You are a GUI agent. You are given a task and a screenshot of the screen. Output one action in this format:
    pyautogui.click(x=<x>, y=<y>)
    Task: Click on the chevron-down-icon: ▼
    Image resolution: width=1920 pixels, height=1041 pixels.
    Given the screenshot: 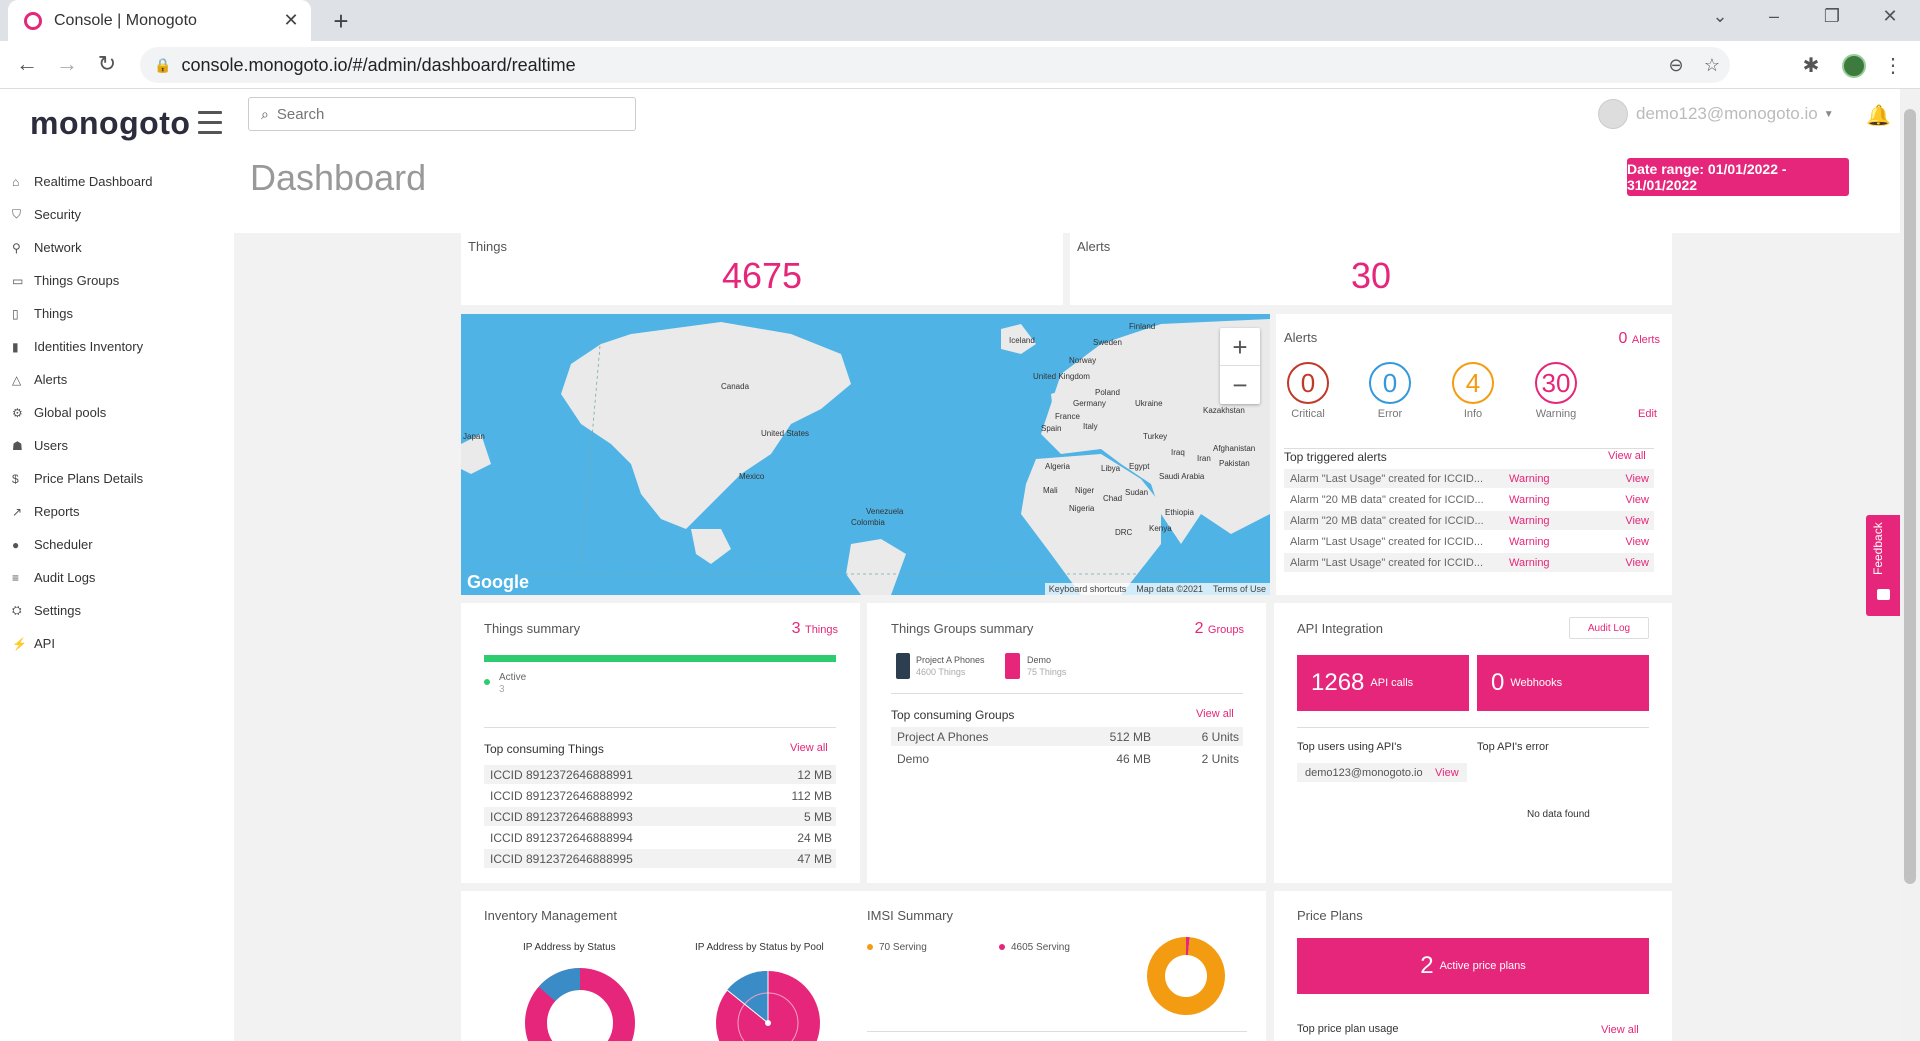 What is the action you would take?
    pyautogui.click(x=1828, y=114)
    